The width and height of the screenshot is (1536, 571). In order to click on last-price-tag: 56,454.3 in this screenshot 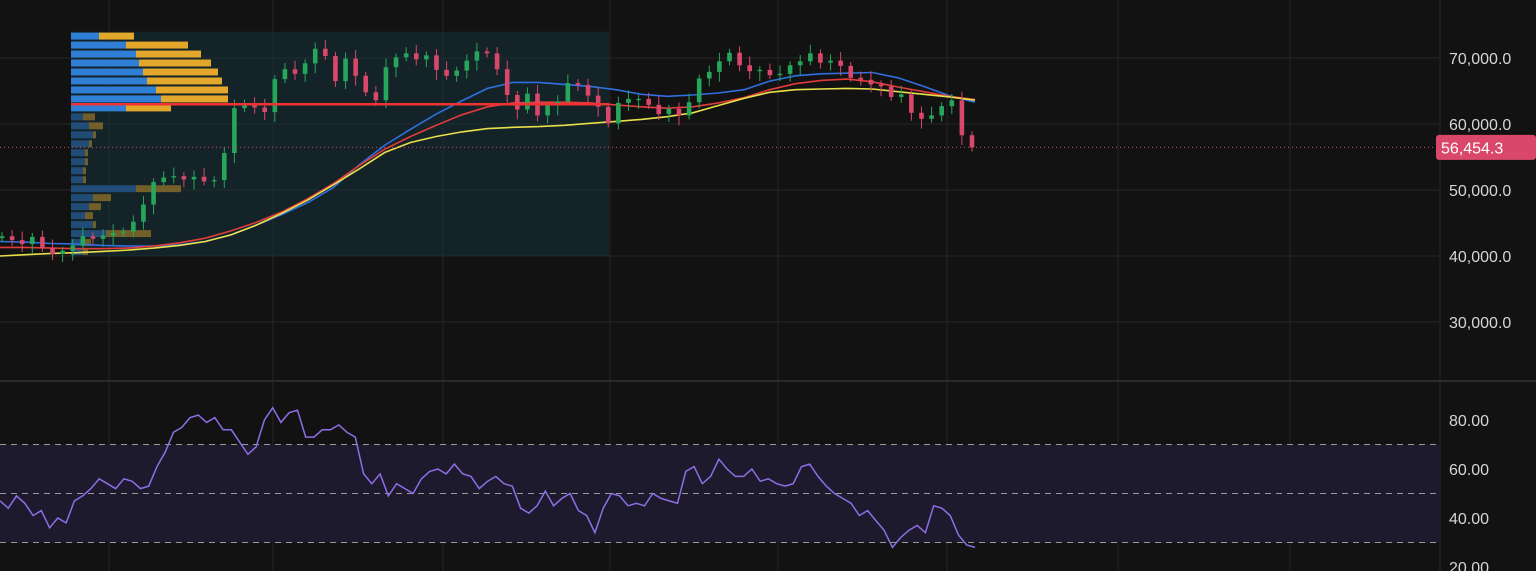, I will do `click(1486, 147)`.